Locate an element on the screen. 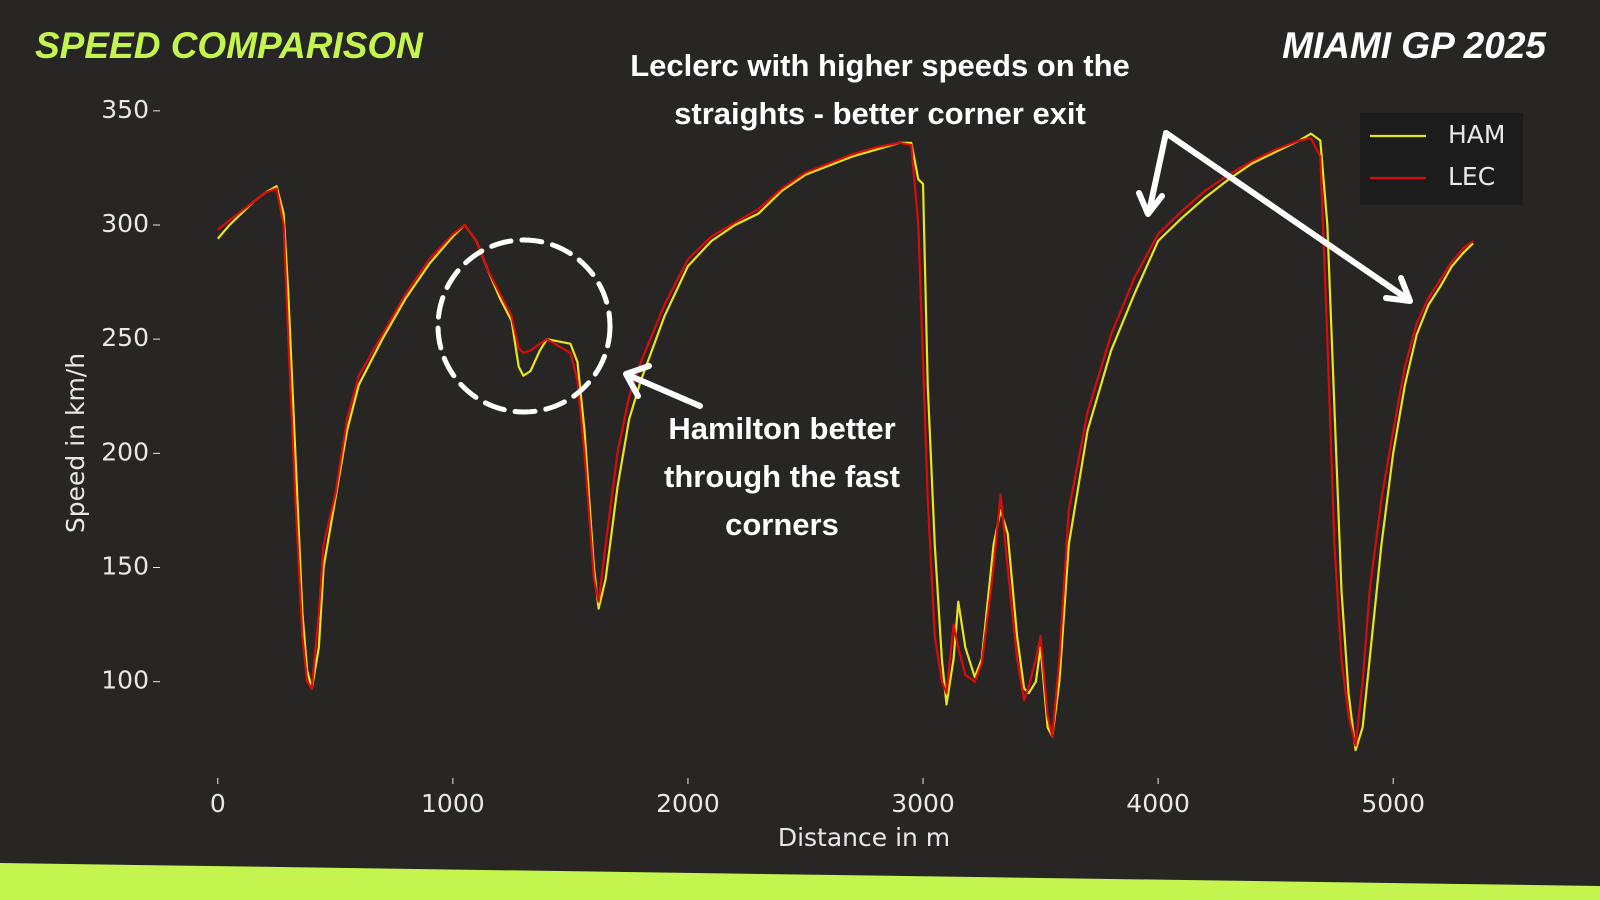 This screenshot has height=900, width=1600. x-tick-label: 2000 is located at coordinates (688, 803).